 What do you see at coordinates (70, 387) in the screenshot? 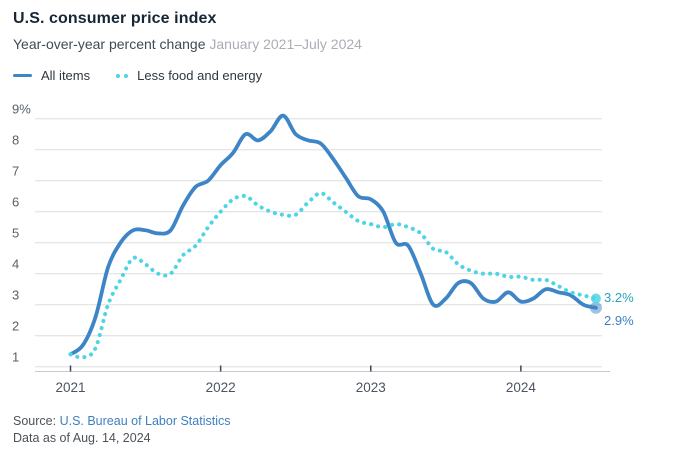
I see `x-axis-label-2021: 2021` at bounding box center [70, 387].